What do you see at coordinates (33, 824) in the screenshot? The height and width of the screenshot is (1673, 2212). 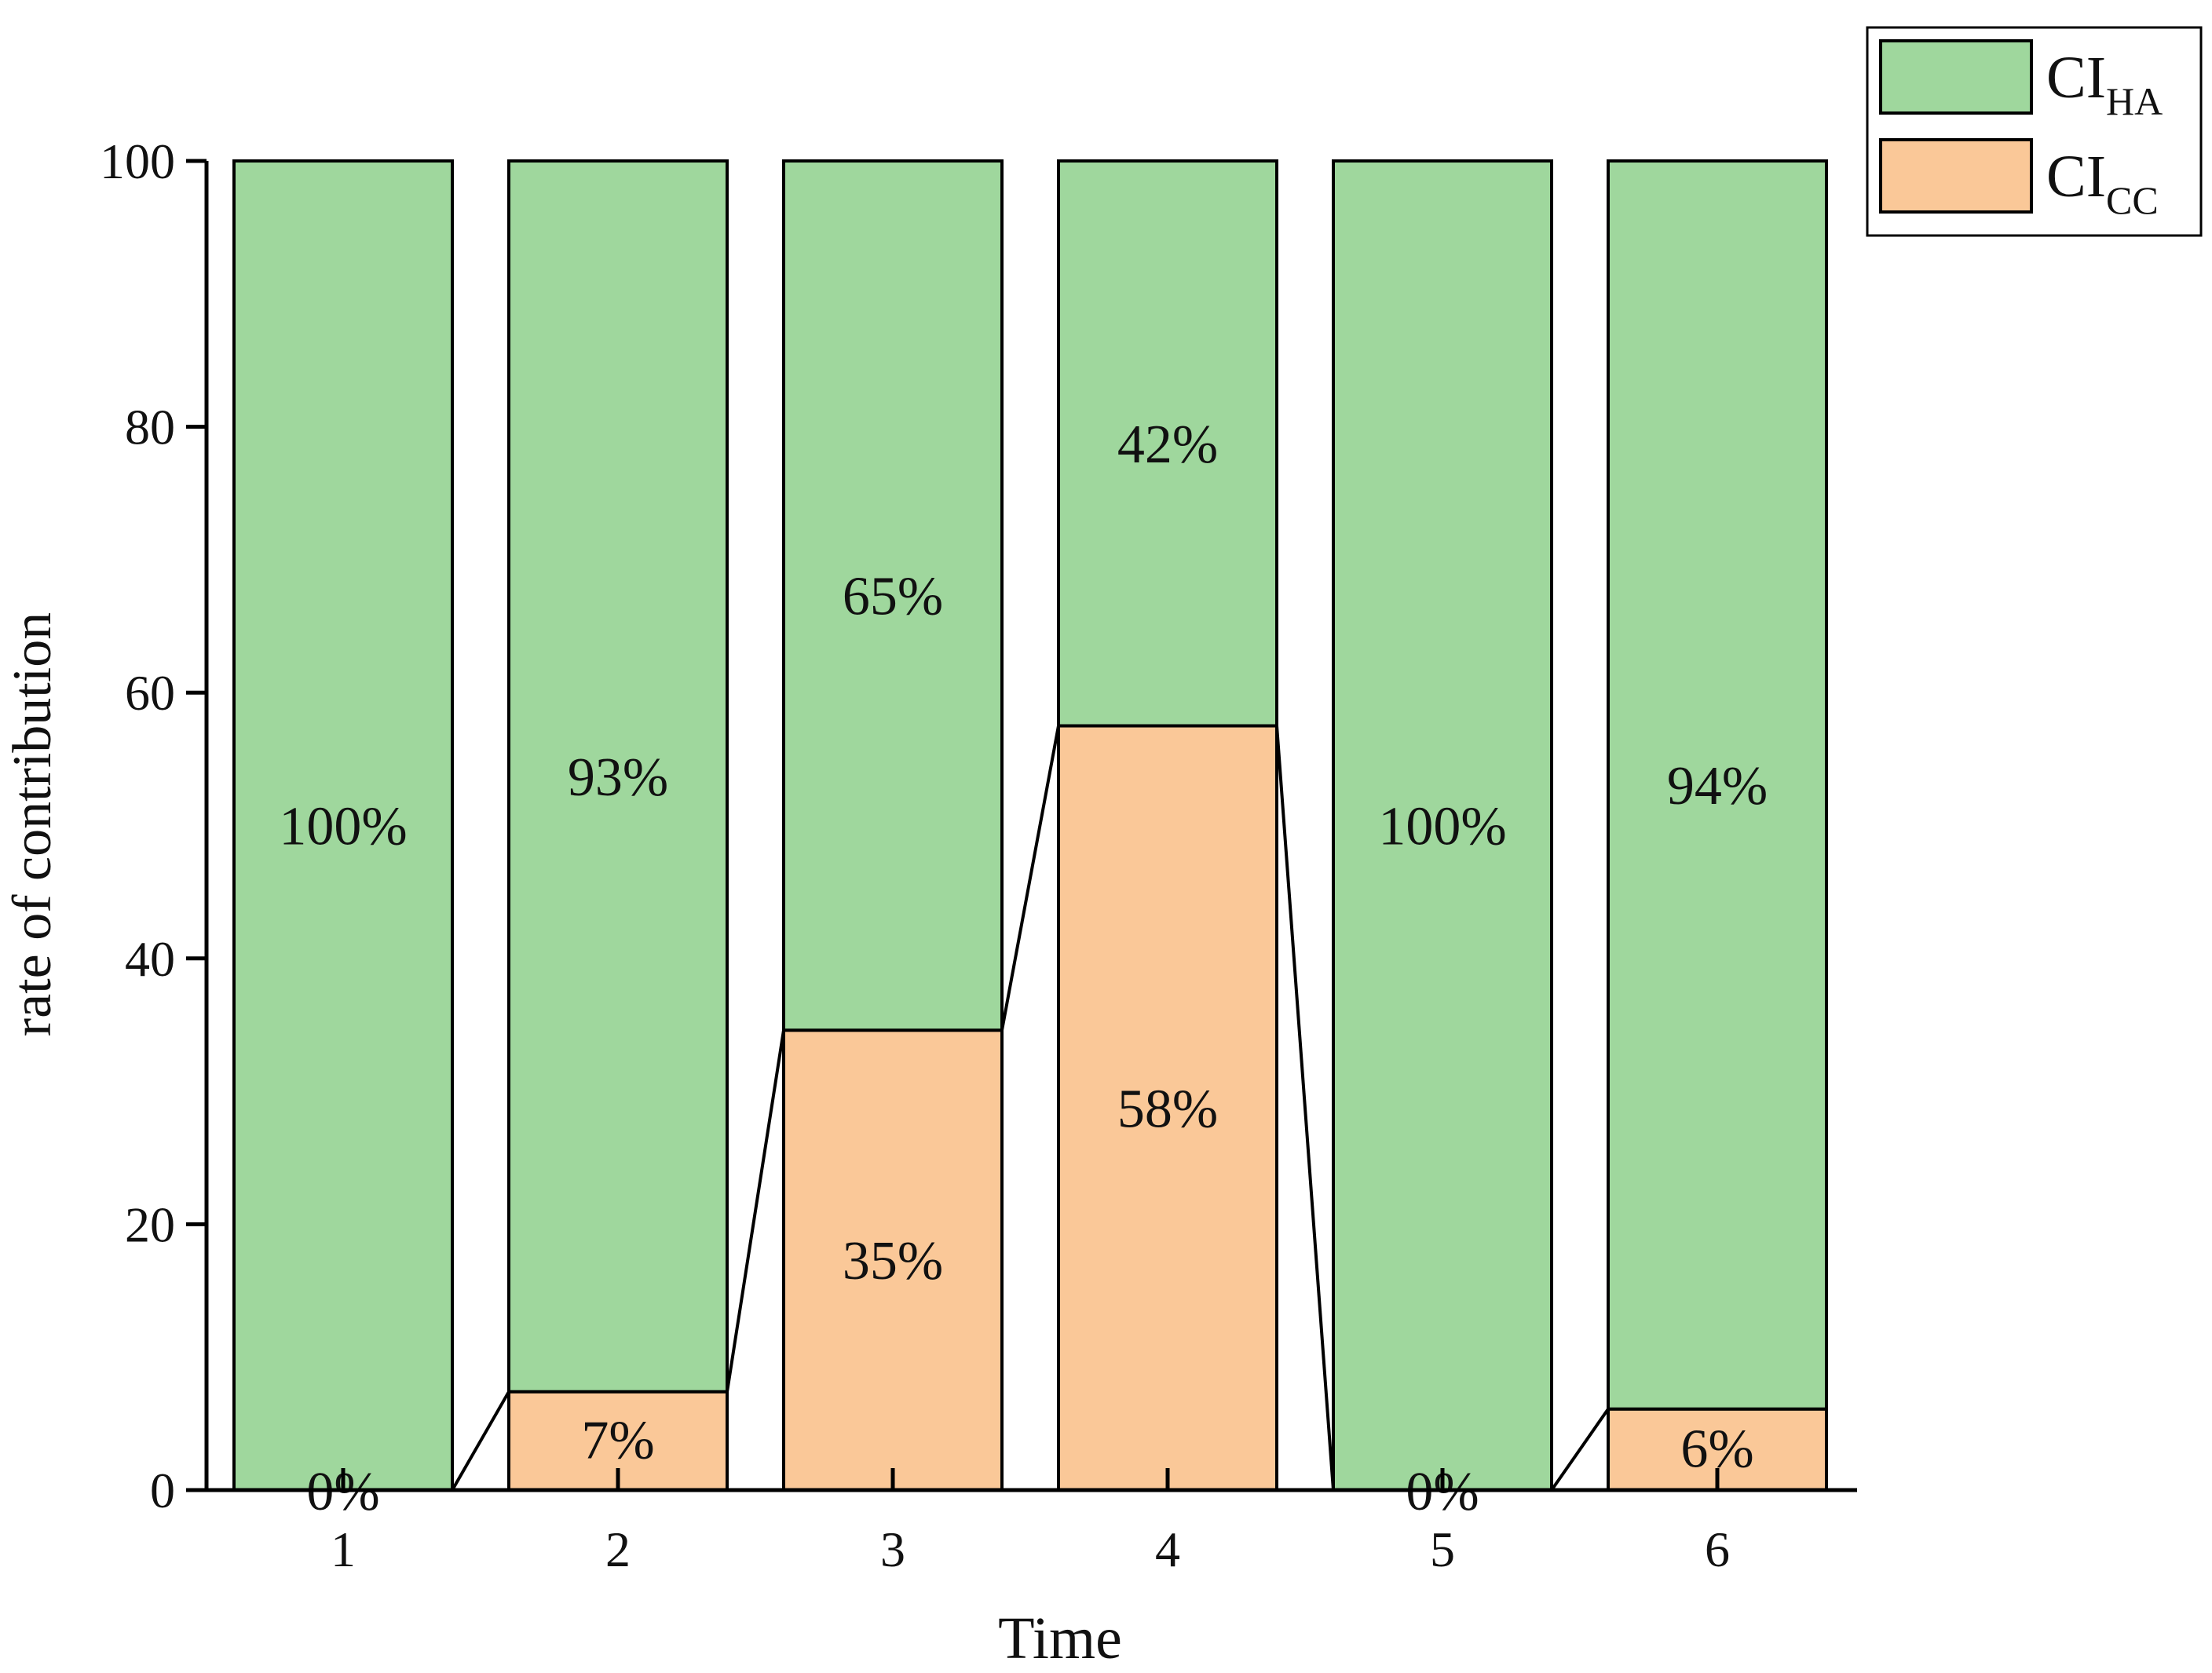 I see `y-axis-label: rate of contribution` at bounding box center [33, 824].